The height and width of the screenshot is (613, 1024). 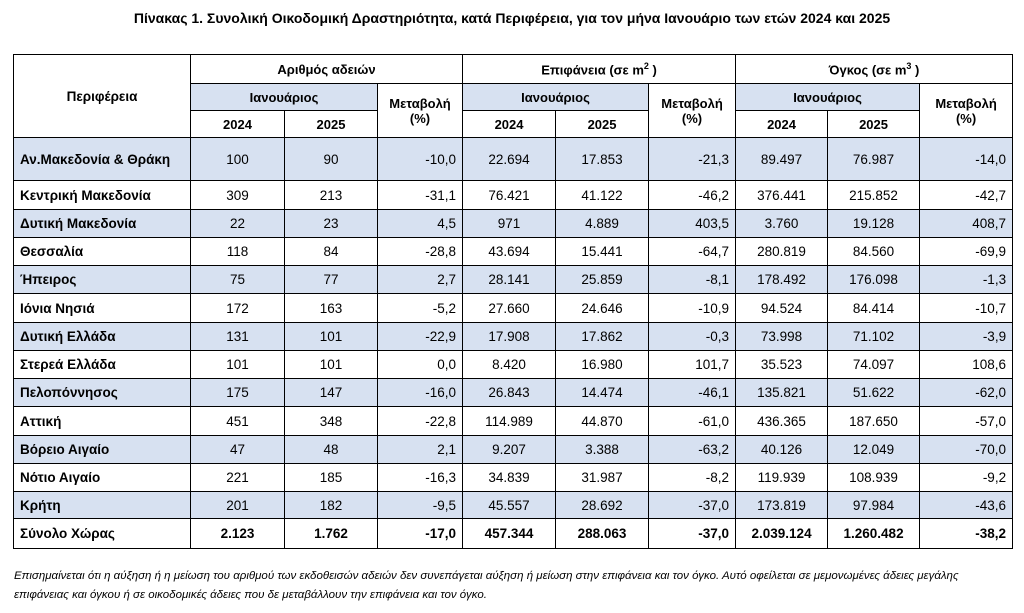 I want to click on total-region-cell: Σύνολο Χώρας, so click(x=102, y=533).